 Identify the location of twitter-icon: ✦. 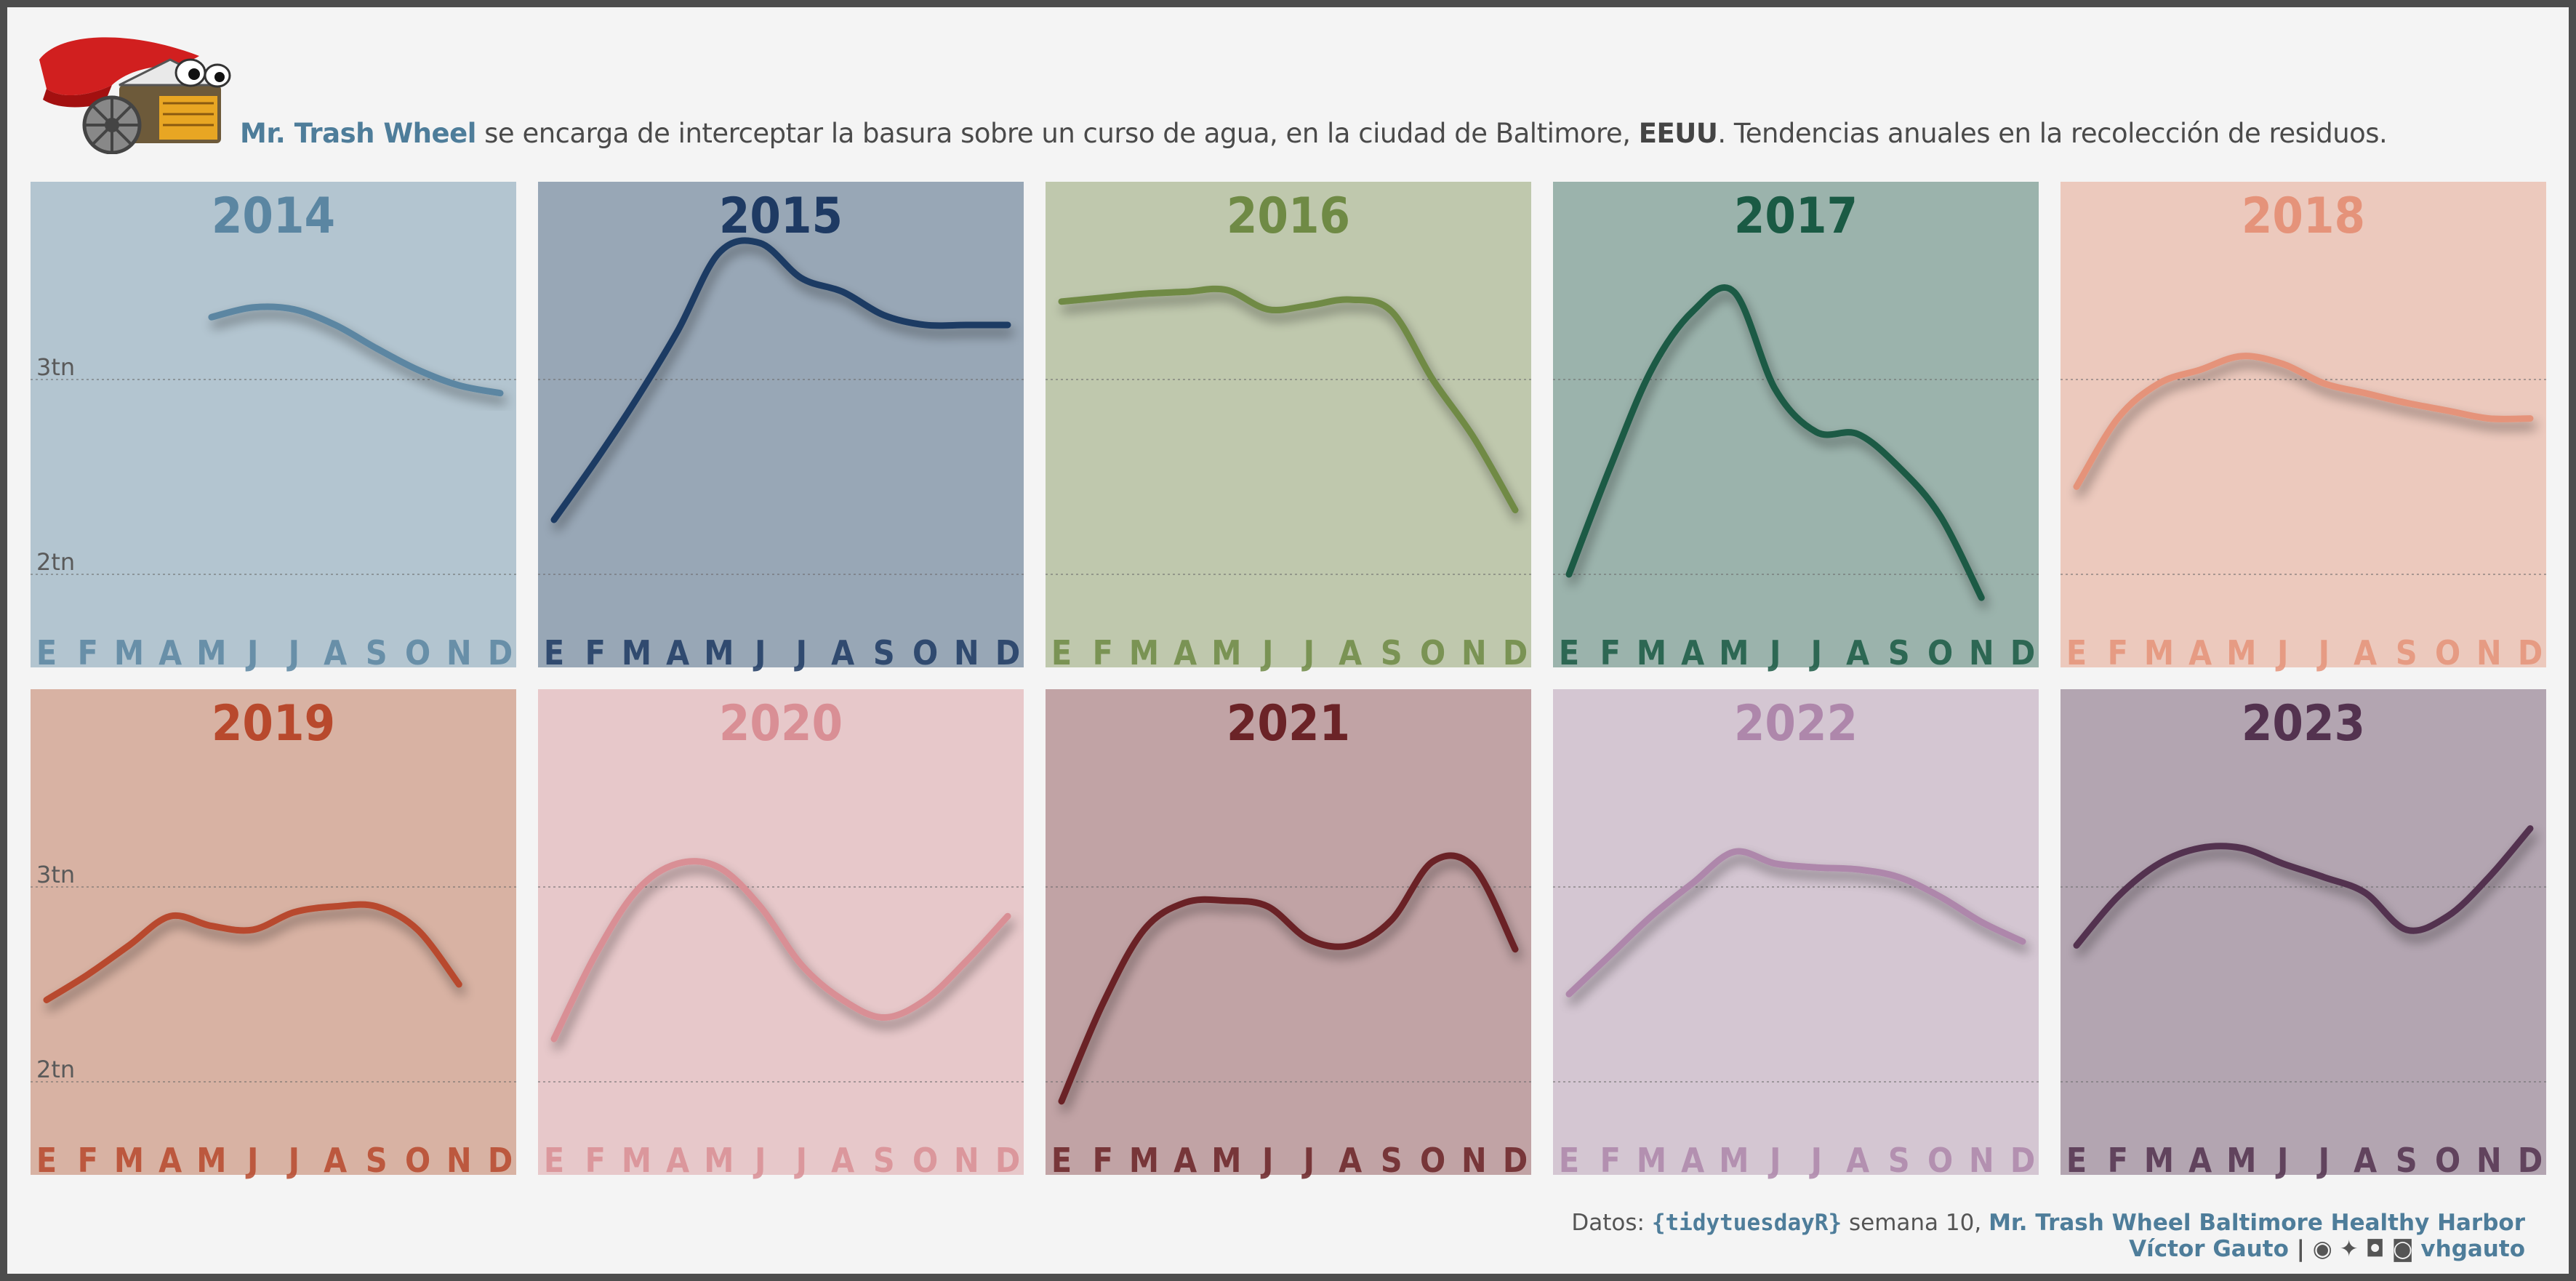
(2349, 1249).